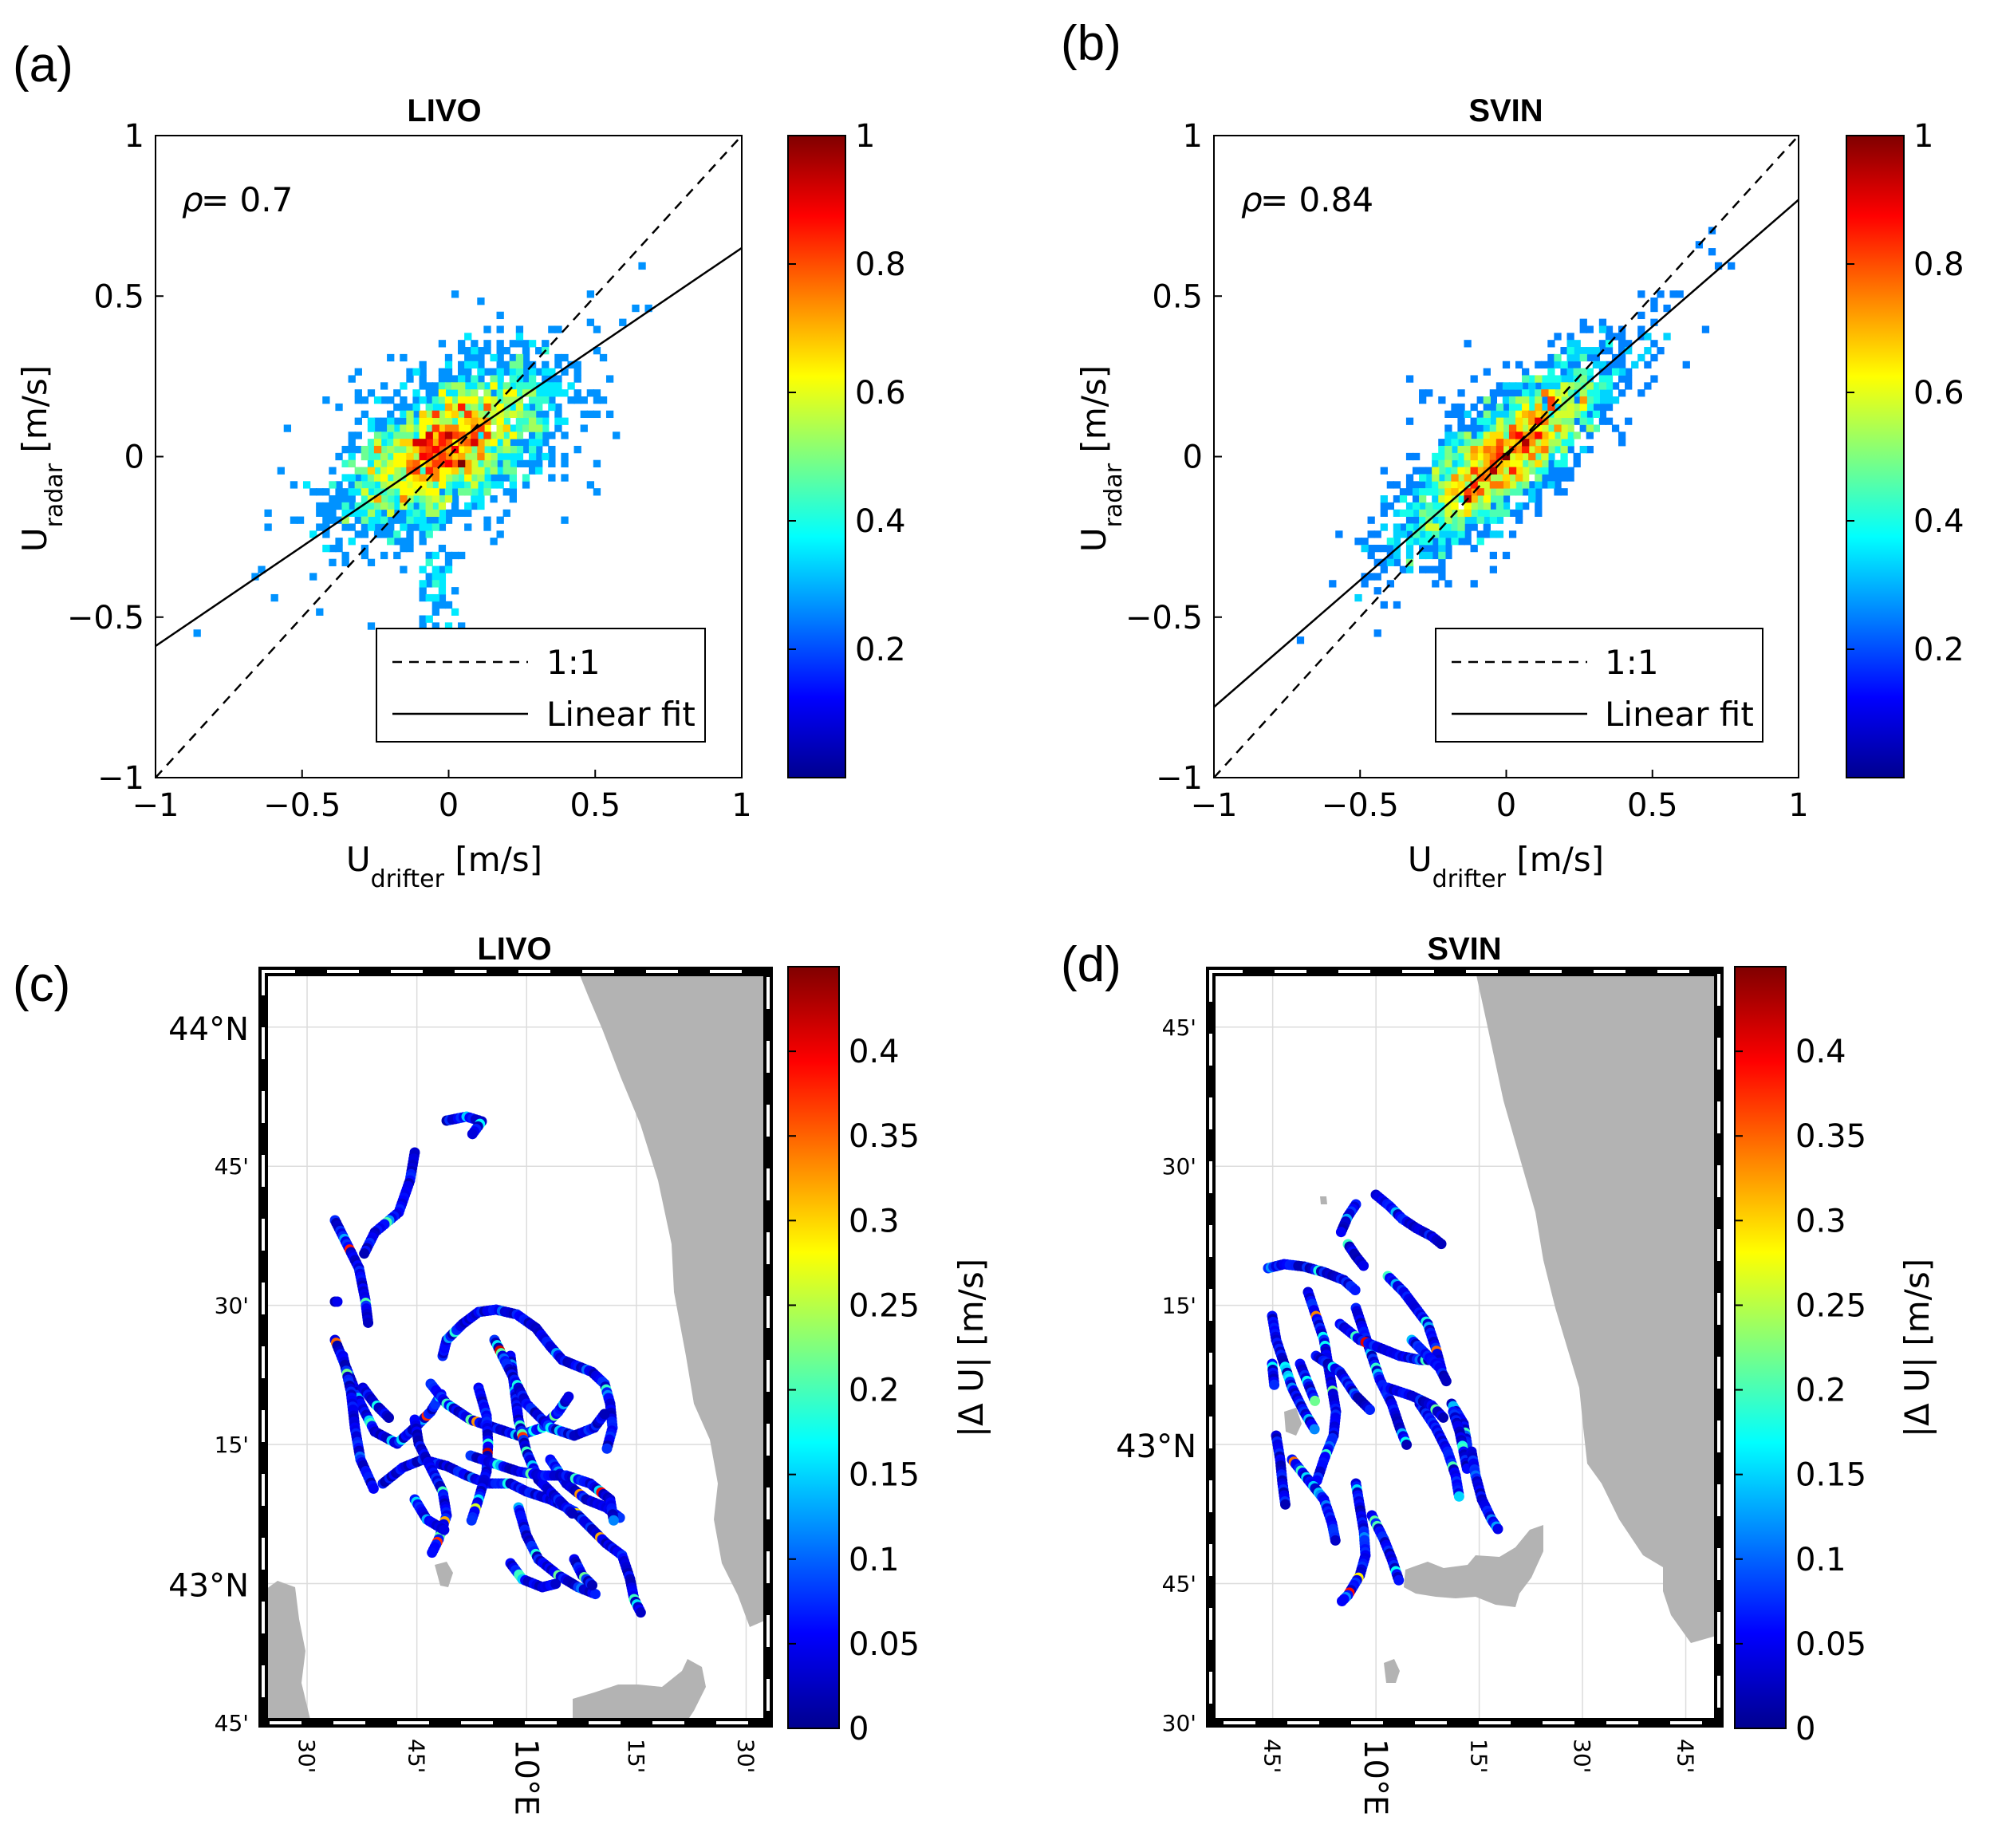 The height and width of the screenshot is (1848, 1990). What do you see at coordinates (874, 1391) in the screenshot?
I see `colorbar-tick-label: 0.2` at bounding box center [874, 1391].